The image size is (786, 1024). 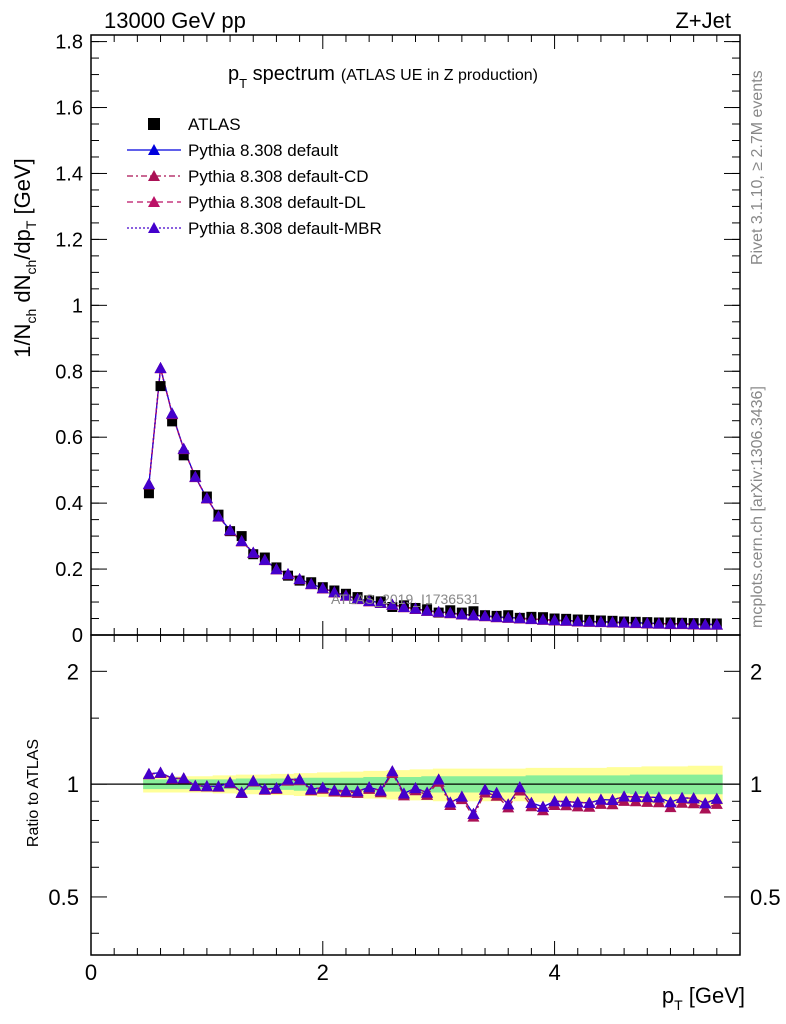 I want to click on ylabel-part-2: dN, so click(x=22, y=292).